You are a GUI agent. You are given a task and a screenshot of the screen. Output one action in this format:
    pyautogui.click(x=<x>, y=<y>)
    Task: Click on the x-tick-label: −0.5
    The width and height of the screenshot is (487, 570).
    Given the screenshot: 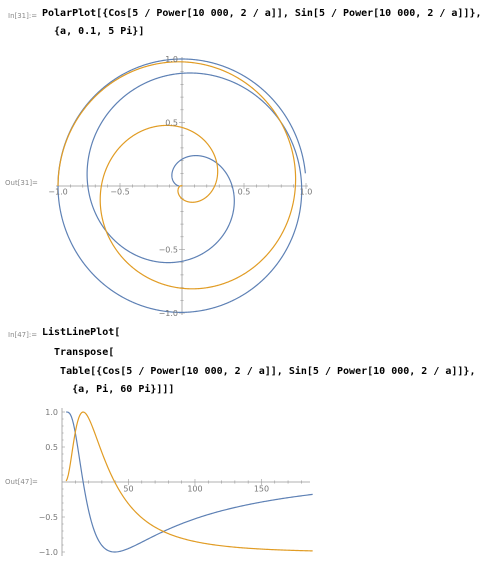 What is the action you would take?
    pyautogui.click(x=119, y=192)
    